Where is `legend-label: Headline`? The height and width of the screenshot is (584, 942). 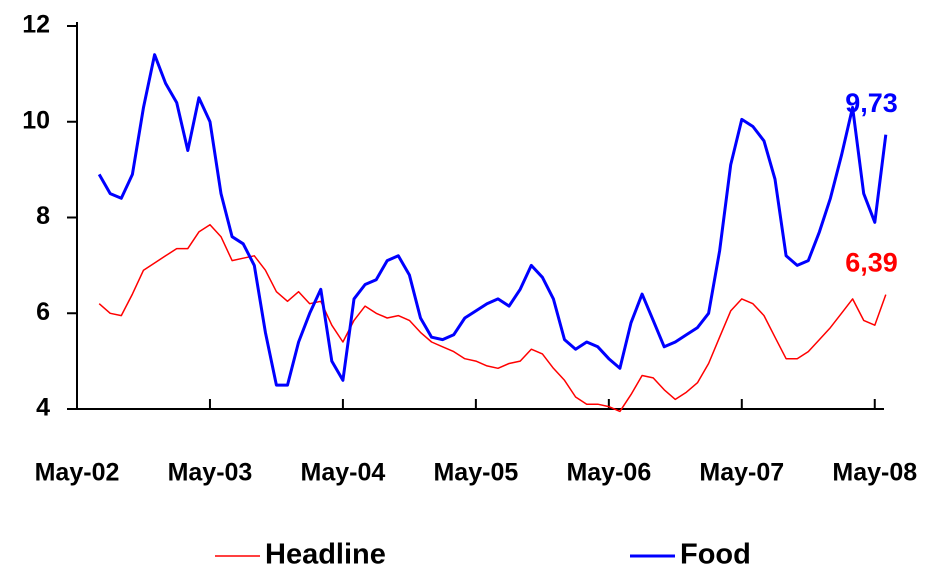 legend-label: Headline is located at coordinates (325, 555).